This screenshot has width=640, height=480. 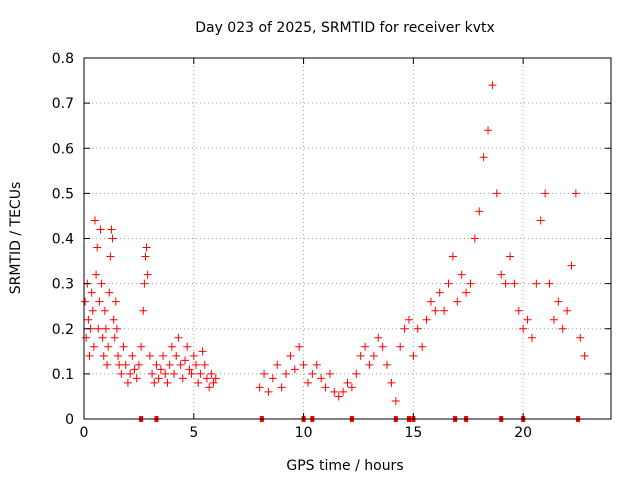 I want to click on x-tick-label: 0, so click(x=84, y=433).